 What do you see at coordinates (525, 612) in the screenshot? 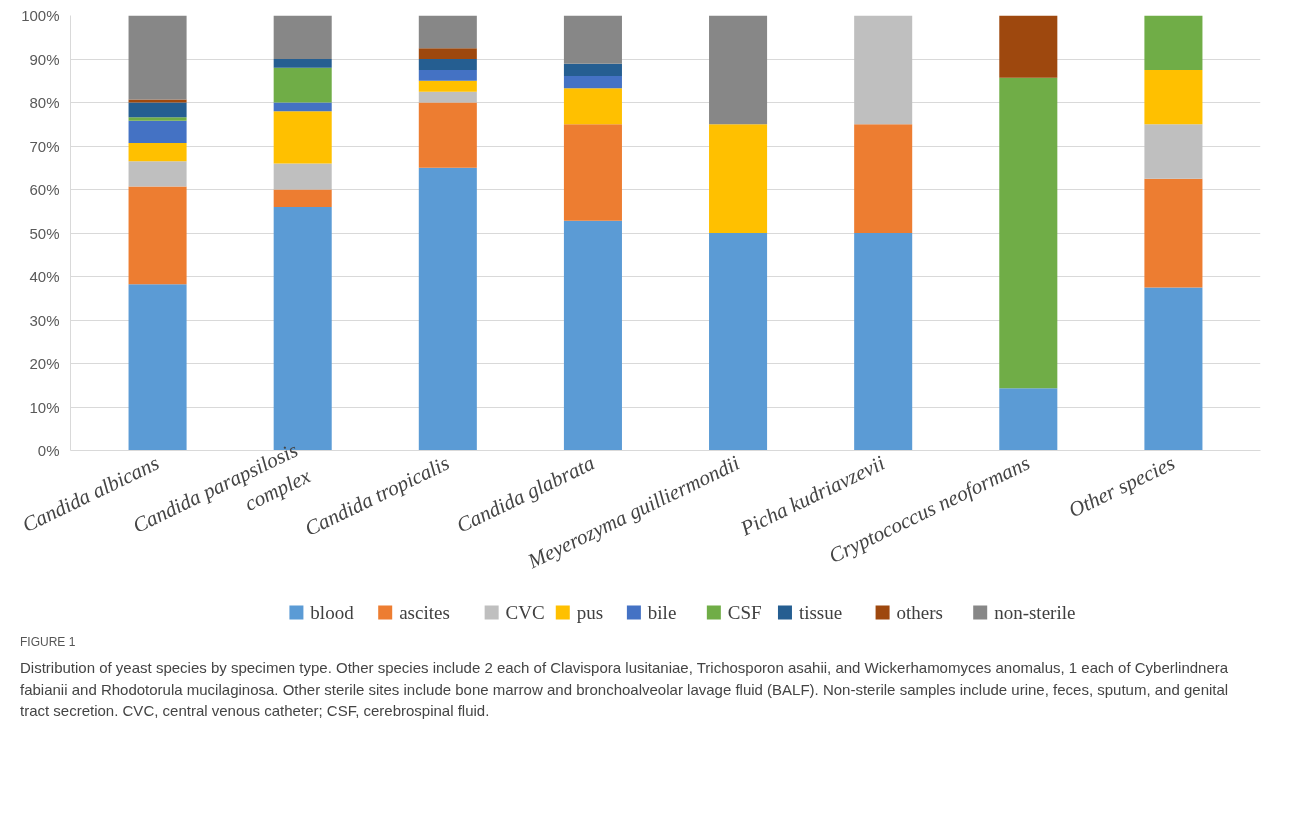
I see `legend-label: CVC` at bounding box center [525, 612].